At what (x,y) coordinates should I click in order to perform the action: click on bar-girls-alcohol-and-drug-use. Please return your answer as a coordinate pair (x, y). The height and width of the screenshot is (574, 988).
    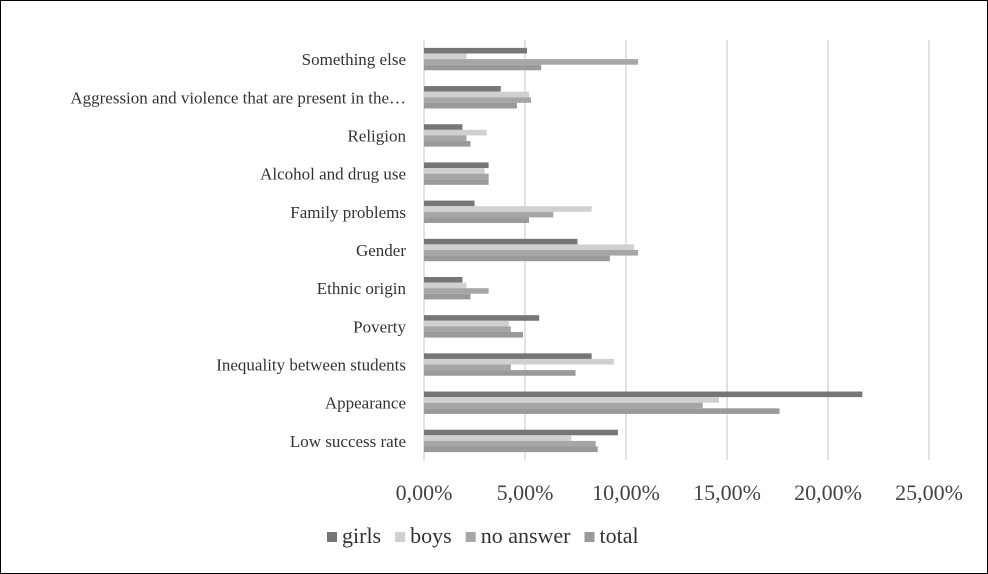
    Looking at the image, I should click on (456, 165).